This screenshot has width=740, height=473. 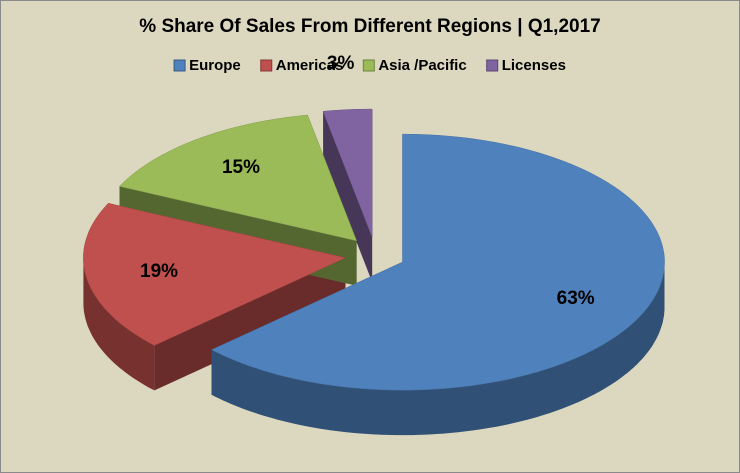 I want to click on legend-label: Asia /Pacific, so click(x=422, y=65).